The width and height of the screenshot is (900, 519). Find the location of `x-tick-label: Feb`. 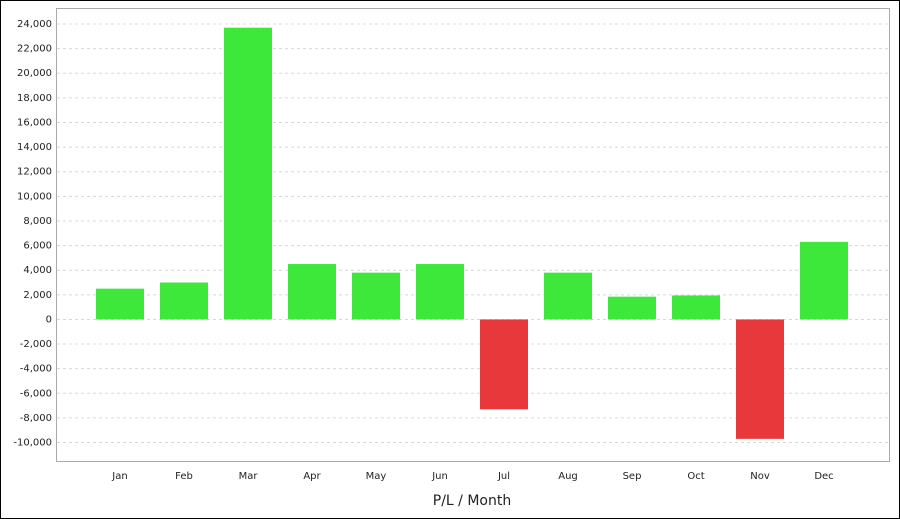

x-tick-label: Feb is located at coordinates (184, 476).